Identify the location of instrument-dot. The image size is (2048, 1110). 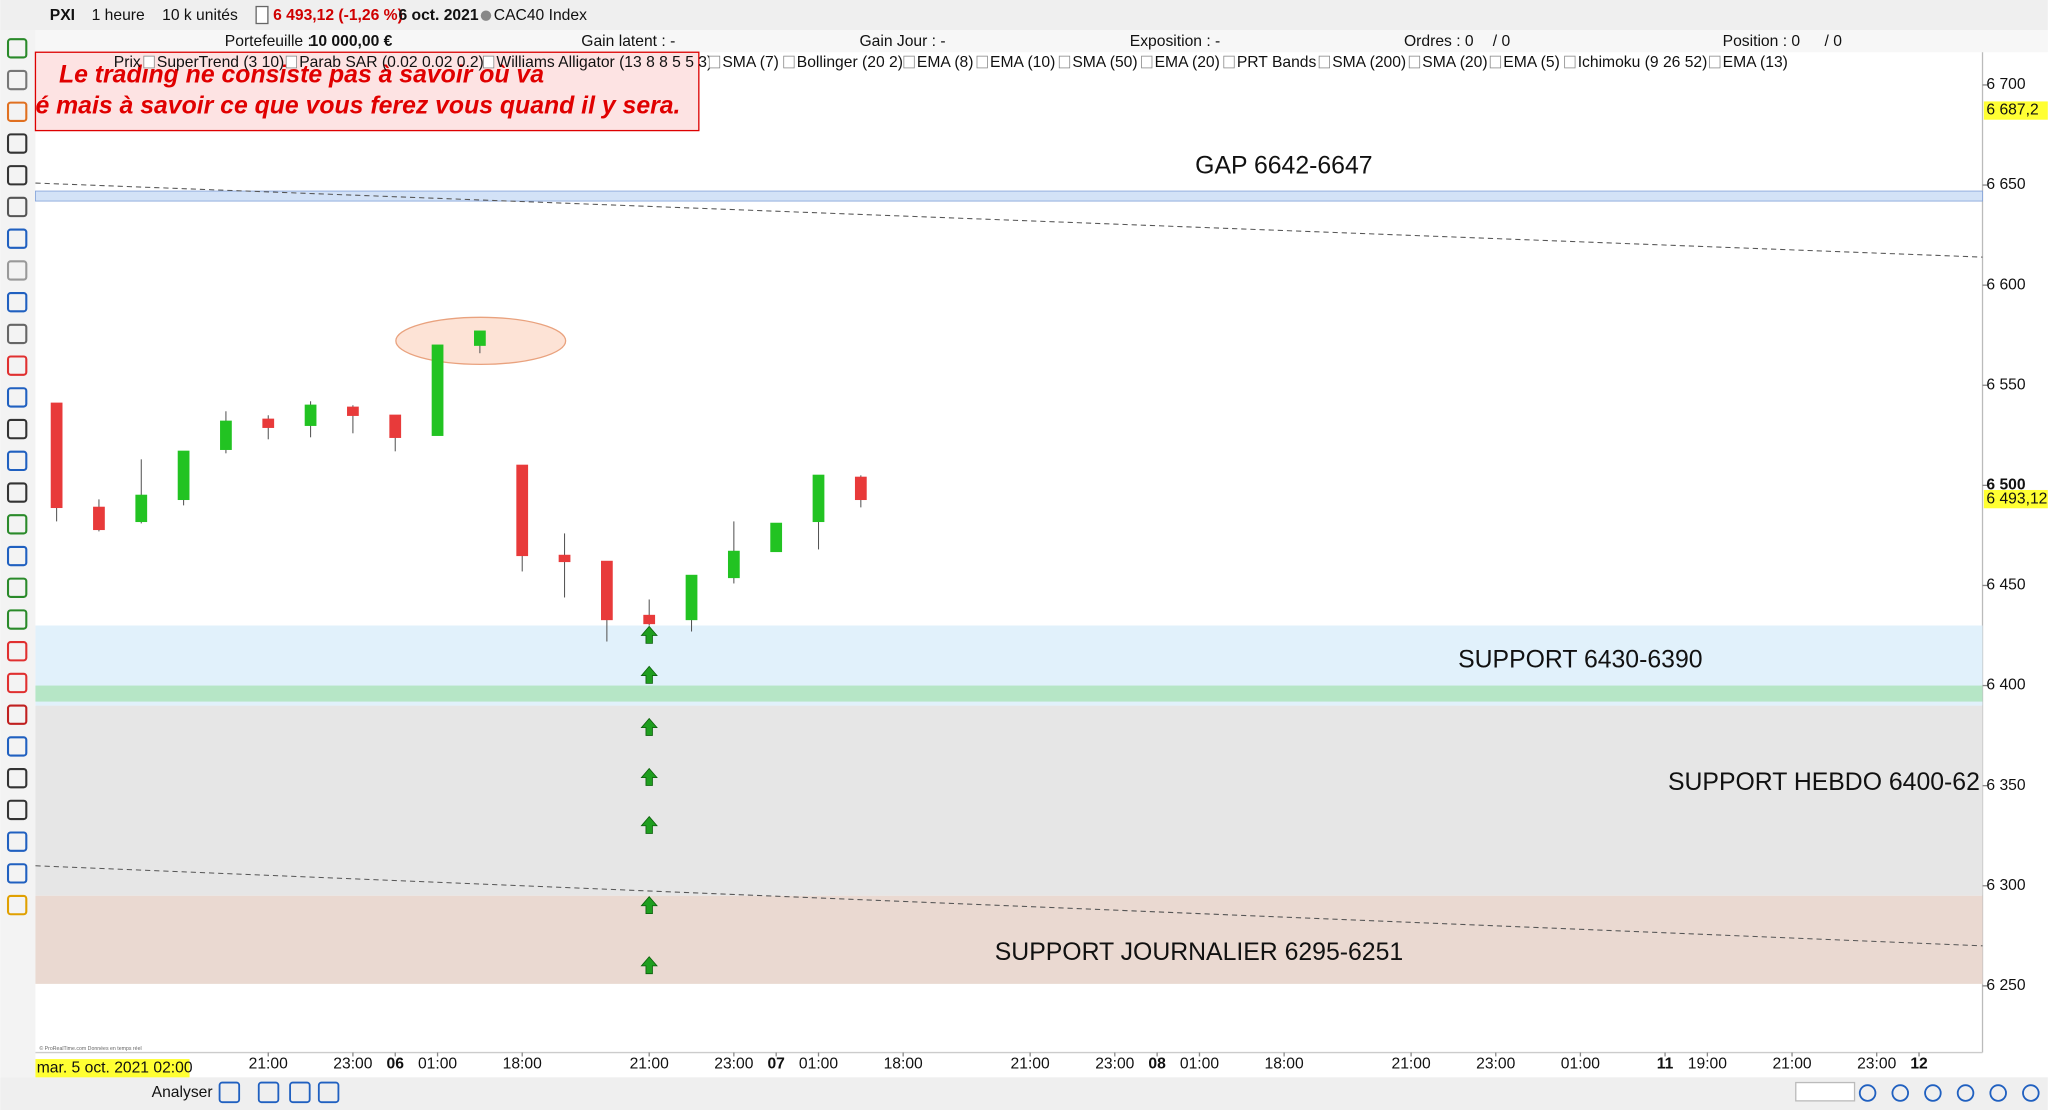
(486, 15).